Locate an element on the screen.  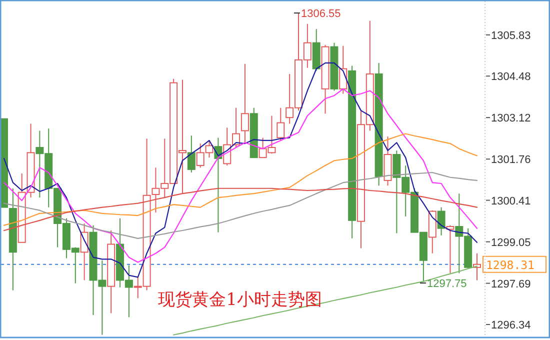
y-tick-label: 1300.41 is located at coordinates (511, 201).